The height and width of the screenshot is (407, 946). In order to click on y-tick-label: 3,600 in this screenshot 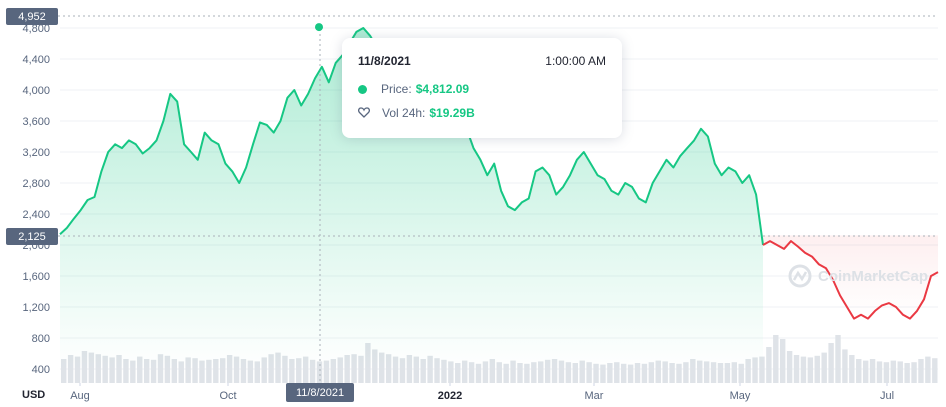, I will do `click(36, 122)`.